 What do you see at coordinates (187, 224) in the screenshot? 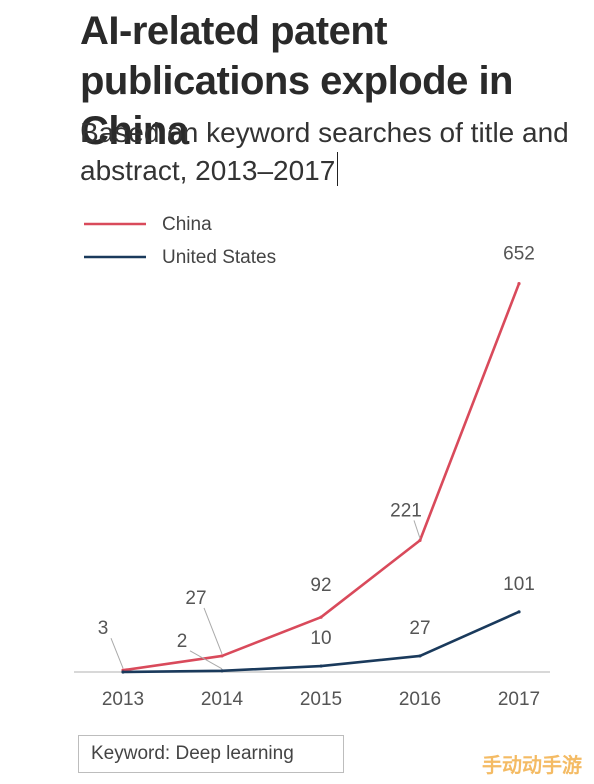
I see `legend-label-china: China` at bounding box center [187, 224].